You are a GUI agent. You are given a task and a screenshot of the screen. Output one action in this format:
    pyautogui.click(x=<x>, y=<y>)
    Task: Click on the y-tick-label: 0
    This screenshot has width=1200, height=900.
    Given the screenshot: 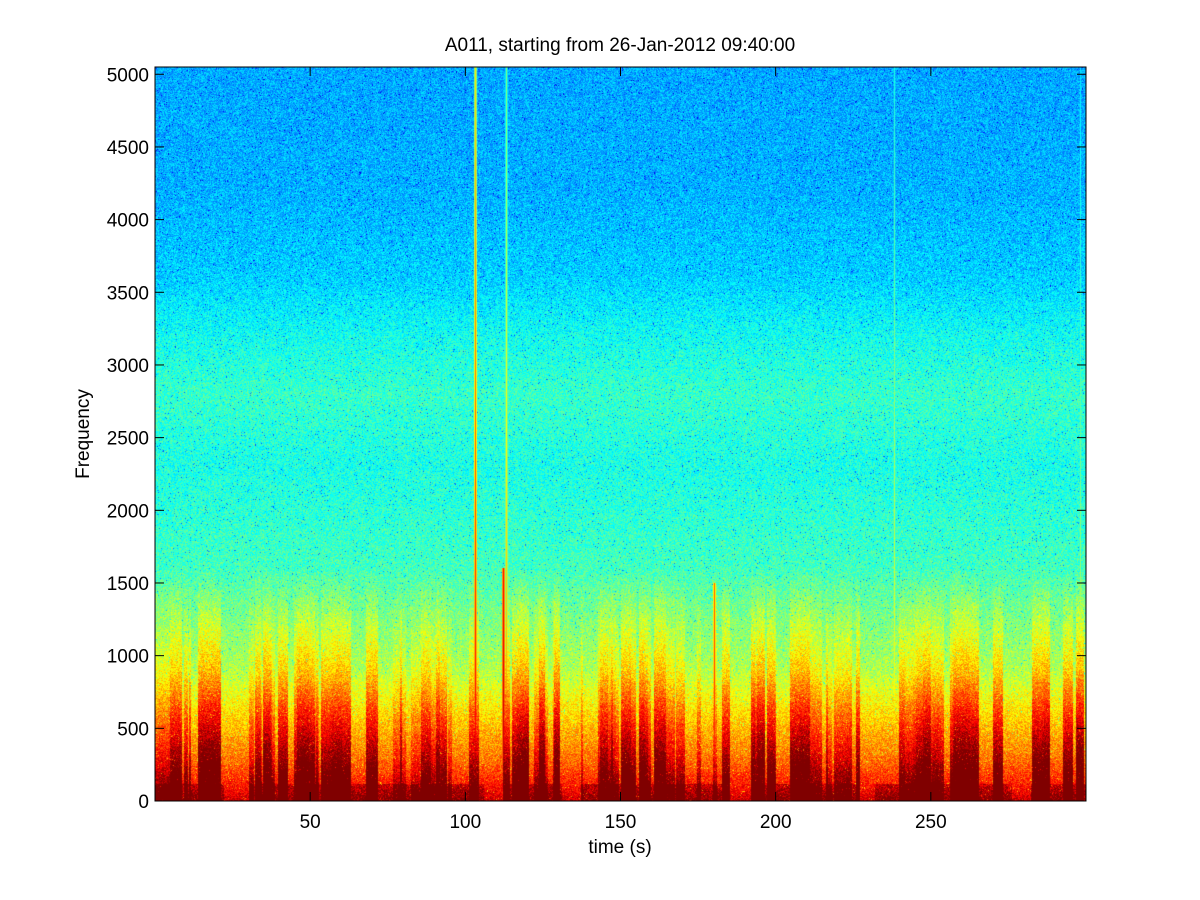 What is the action you would take?
    pyautogui.click(x=143, y=802)
    